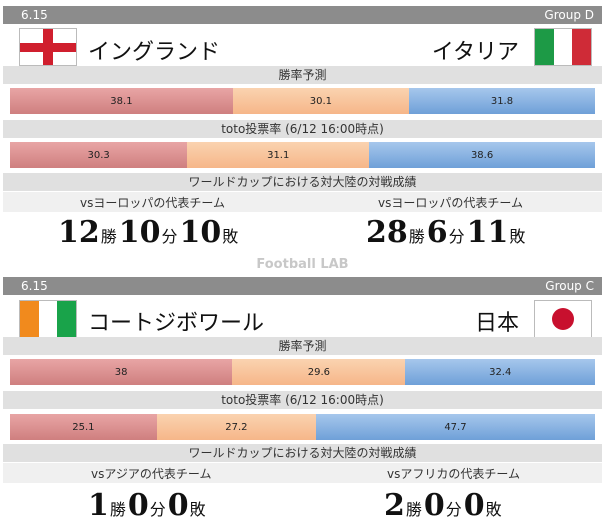 The image size is (605, 525). What do you see at coordinates (319, 372) in the screenshot?
I see `draw-segment: 29.6` at bounding box center [319, 372].